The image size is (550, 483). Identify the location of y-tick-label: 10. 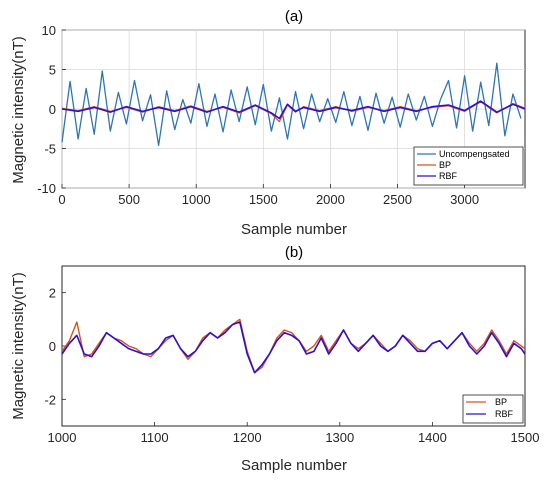
(49, 30).